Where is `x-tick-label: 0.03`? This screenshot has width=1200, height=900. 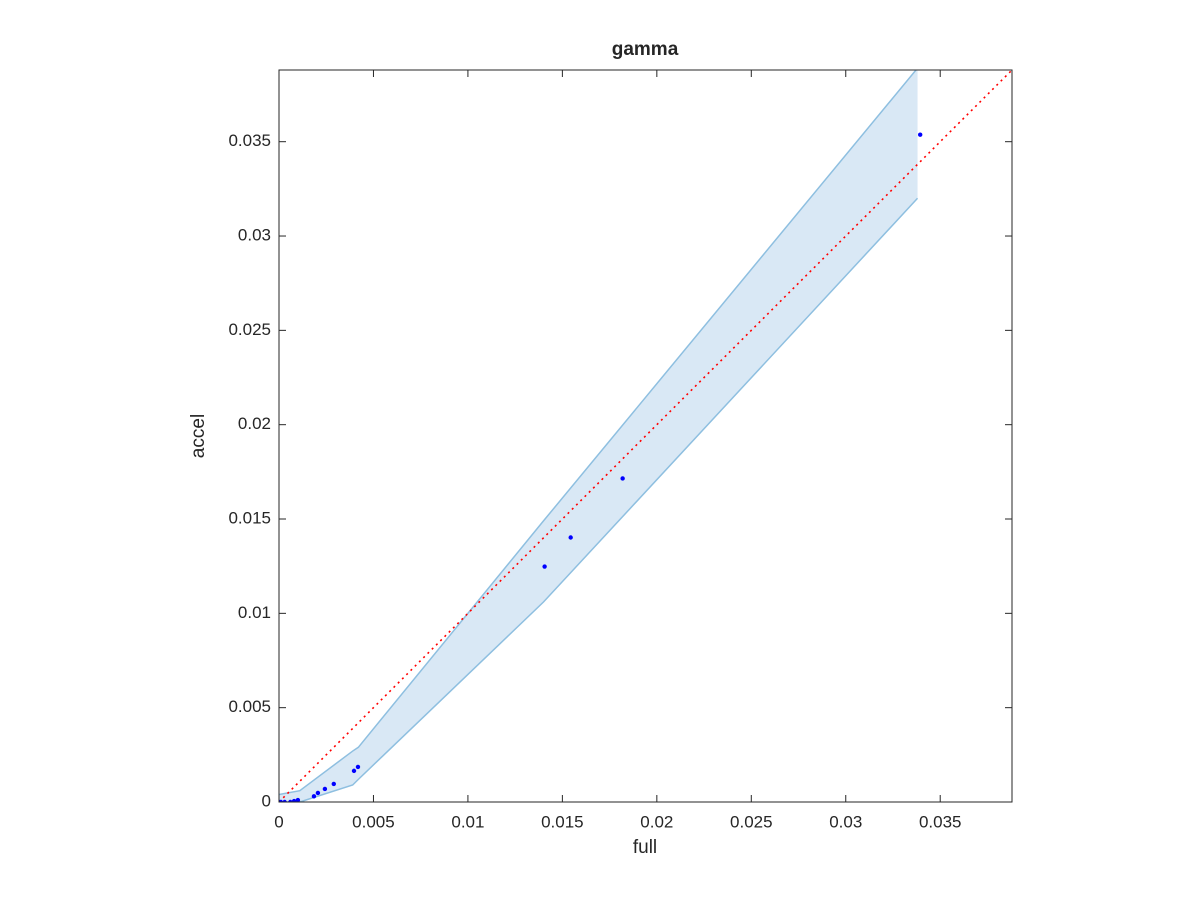 x-tick-label: 0.03 is located at coordinates (845, 821).